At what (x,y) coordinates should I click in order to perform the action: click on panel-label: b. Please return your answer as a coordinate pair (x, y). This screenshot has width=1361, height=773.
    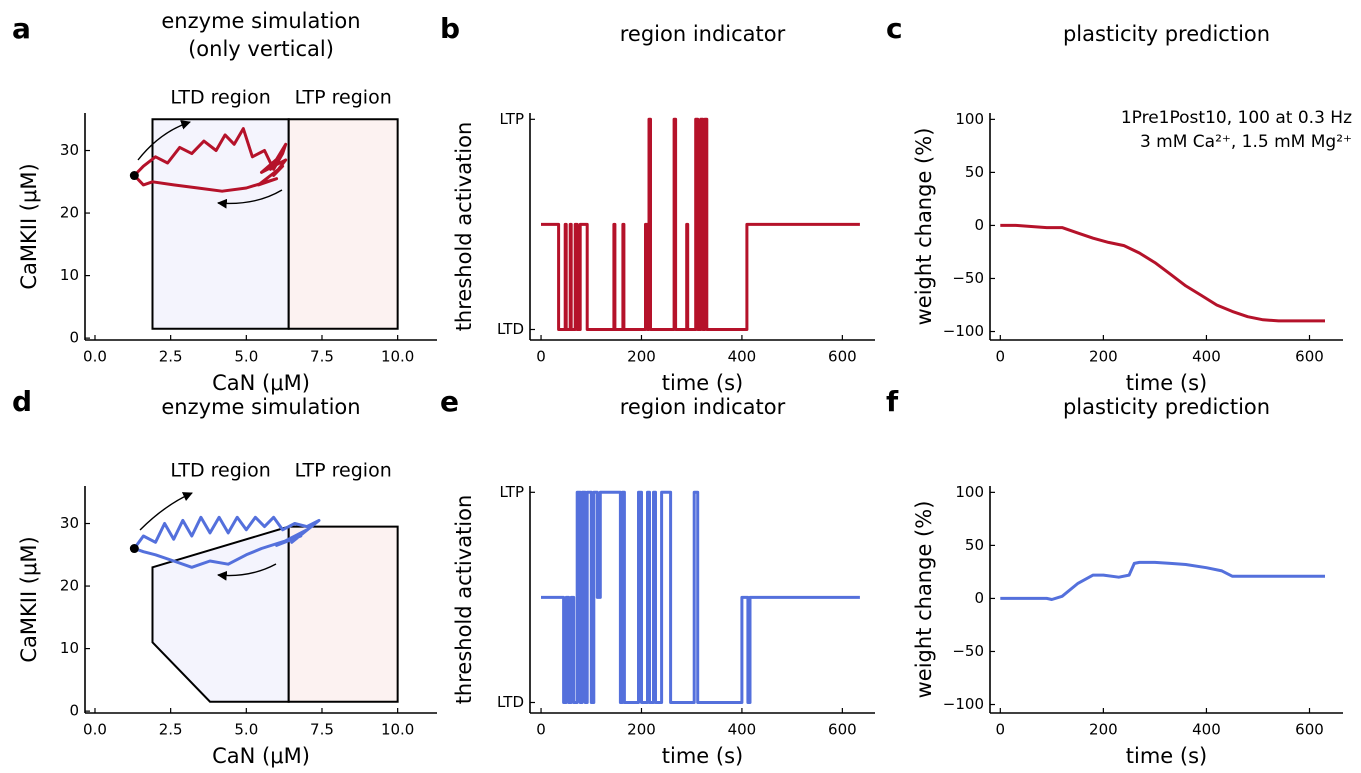
    Looking at the image, I should click on (450, 28).